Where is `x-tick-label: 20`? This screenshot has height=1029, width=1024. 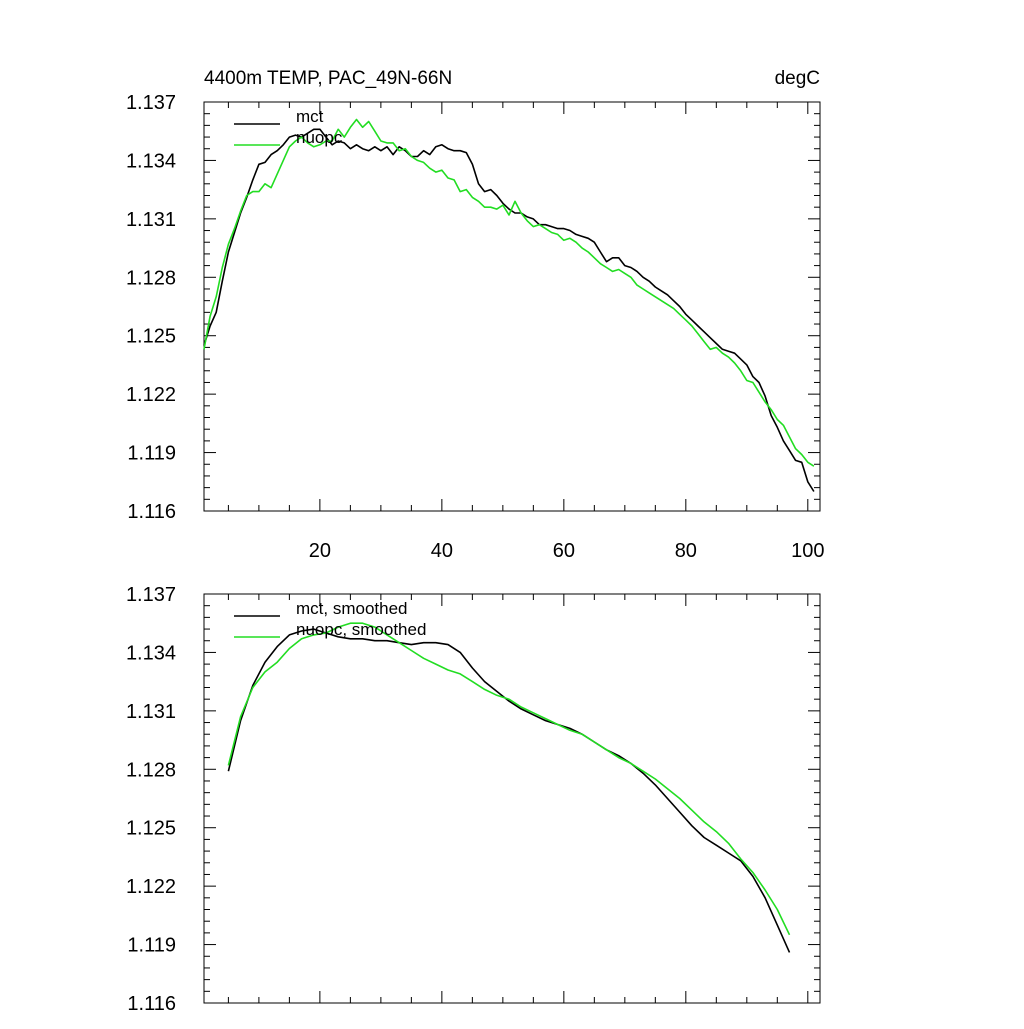
x-tick-label: 20 is located at coordinates (320, 551).